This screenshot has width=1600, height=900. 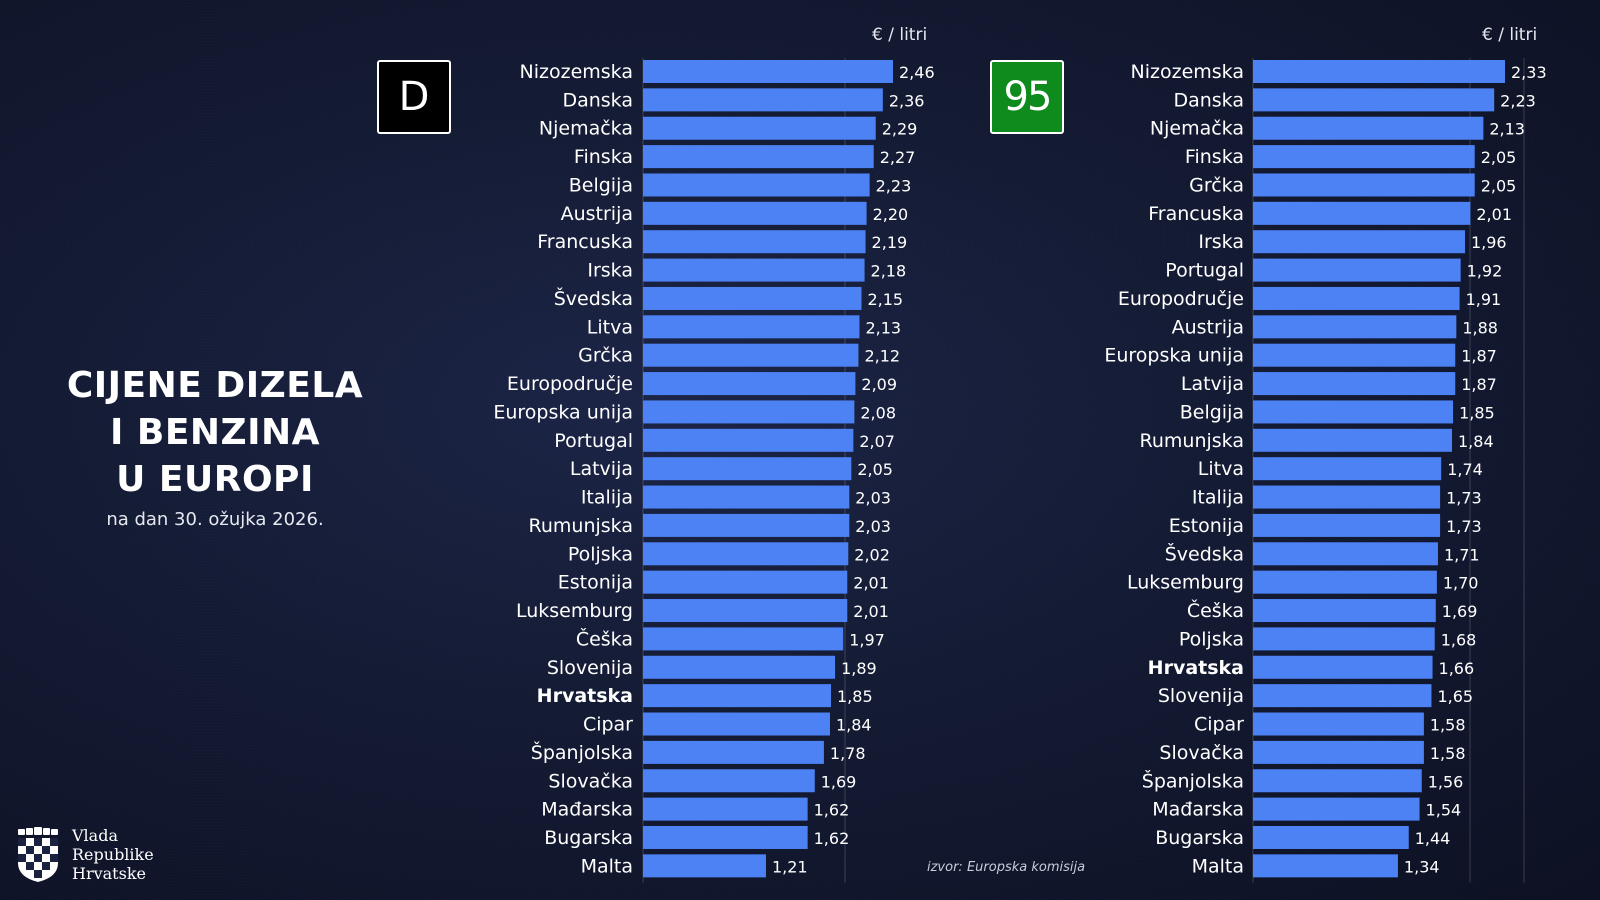 What do you see at coordinates (585, 242) in the screenshot?
I see `diesel-category-label-6: Francuska` at bounding box center [585, 242].